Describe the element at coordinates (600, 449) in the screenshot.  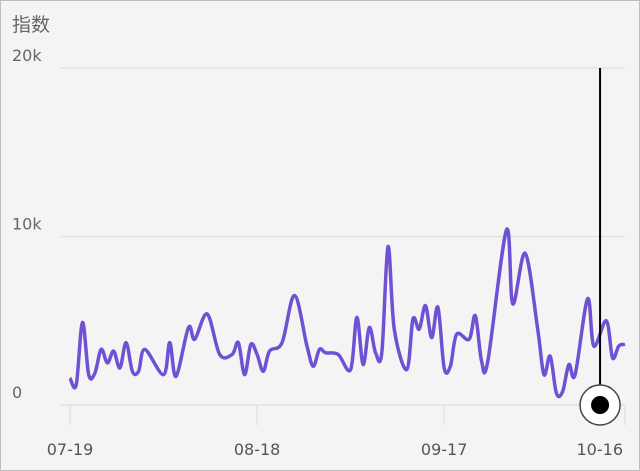
I see `x-tick-label: 10-16` at that location.